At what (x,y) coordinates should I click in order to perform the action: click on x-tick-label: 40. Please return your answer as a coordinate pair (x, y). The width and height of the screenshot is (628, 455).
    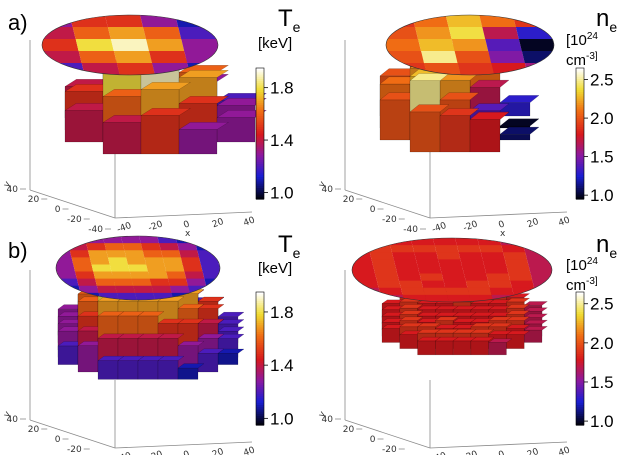
    Looking at the image, I should click on (564, 221).